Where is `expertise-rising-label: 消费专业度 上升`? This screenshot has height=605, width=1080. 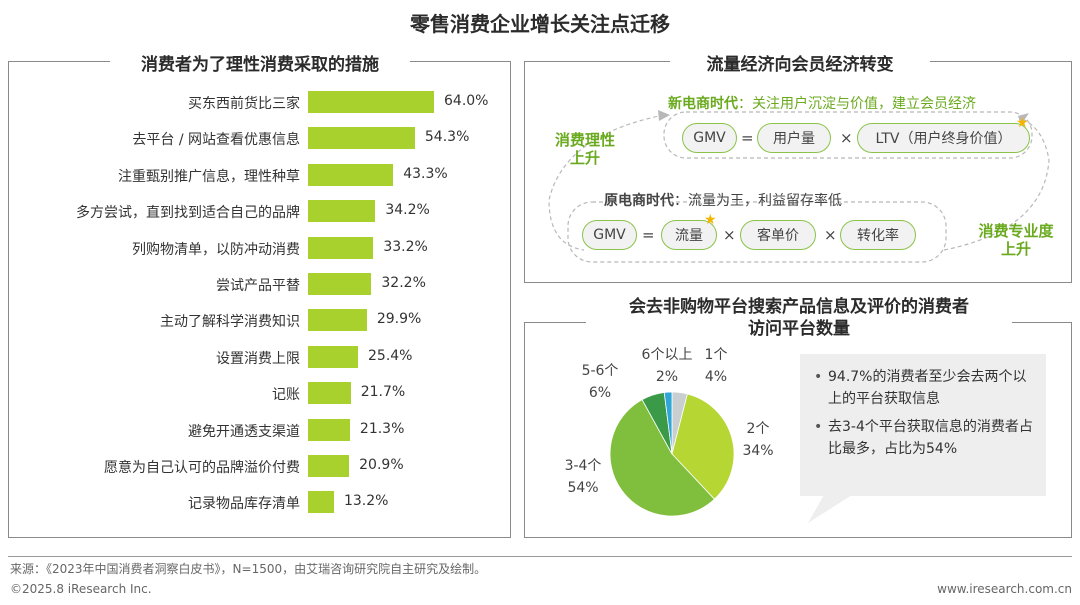
expertise-rising-label: 消费专业度 上升 is located at coordinates (1016, 240).